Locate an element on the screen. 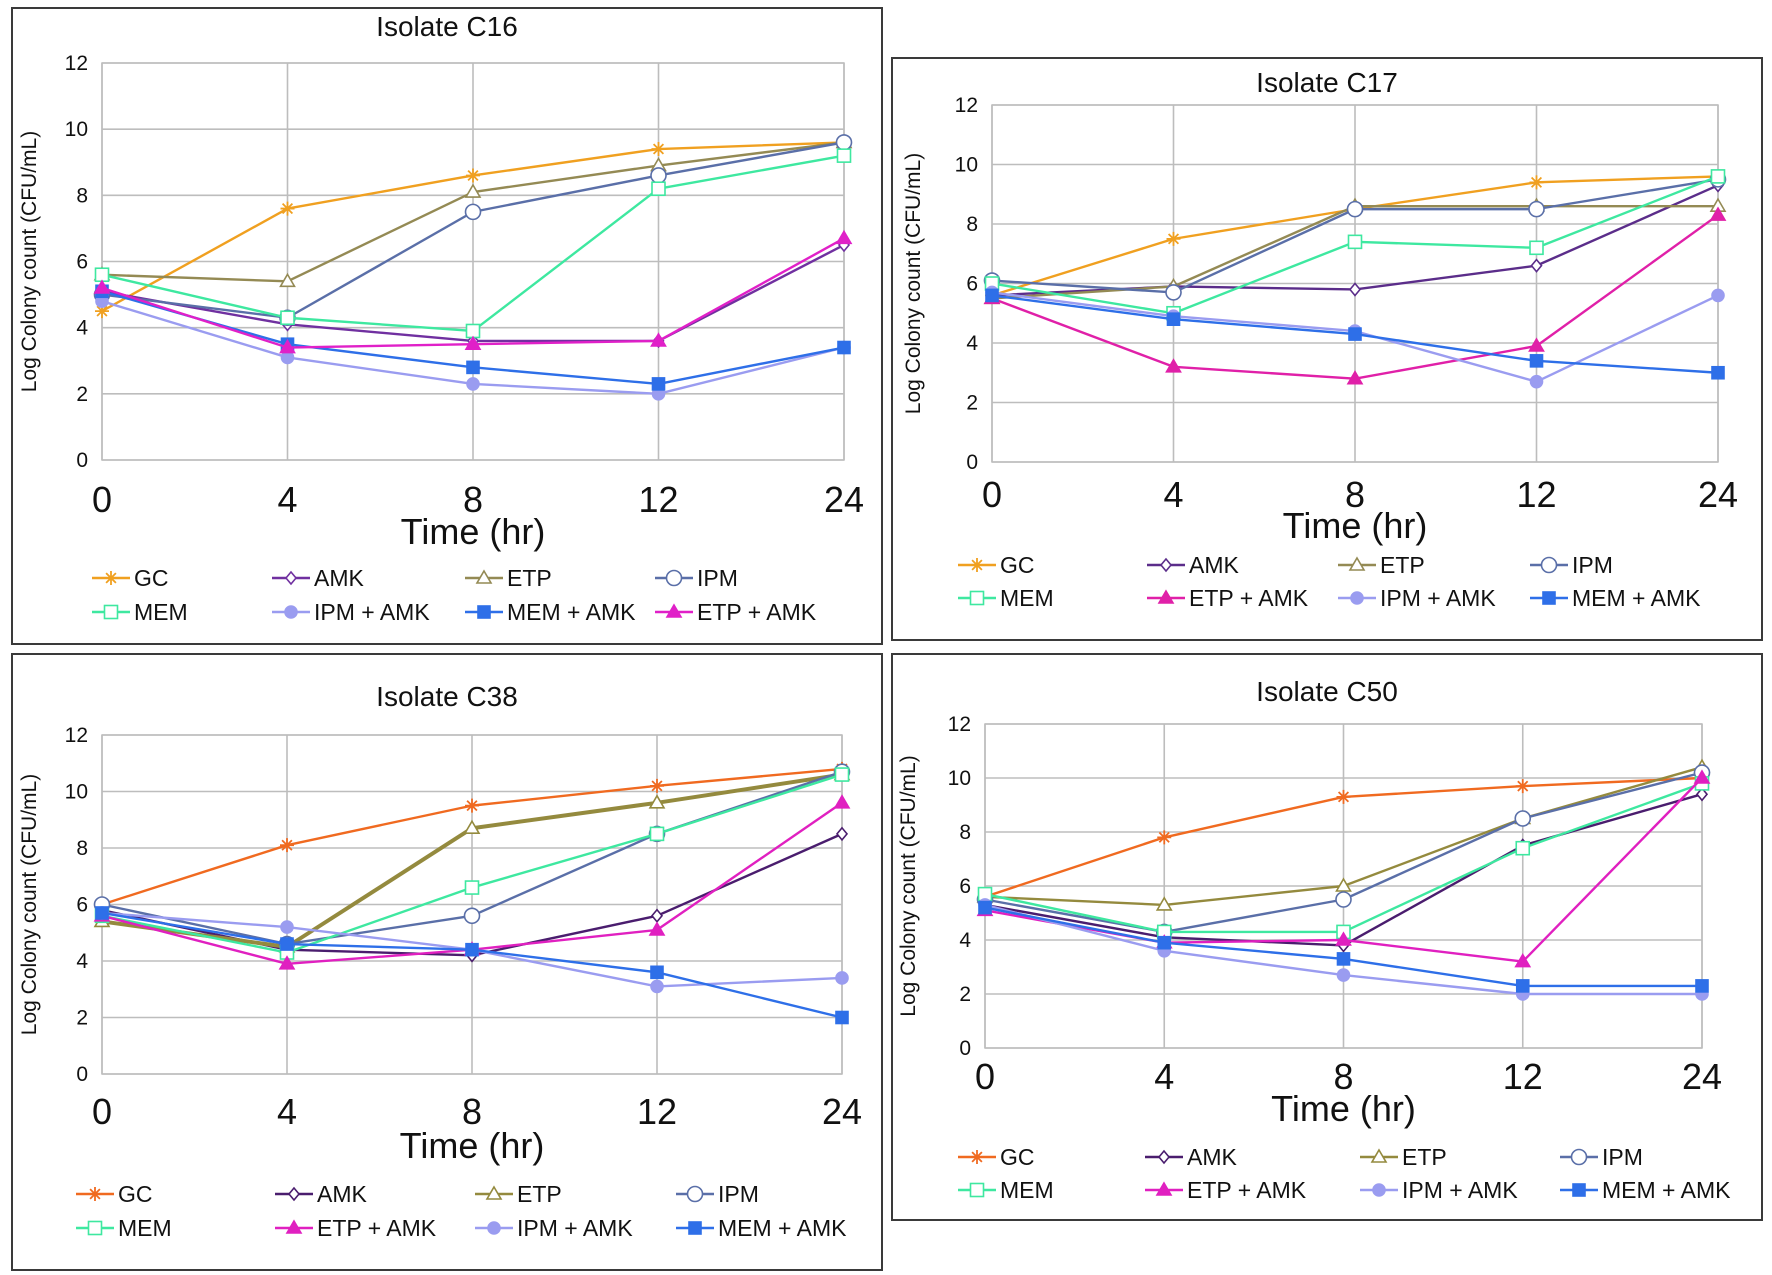 This screenshot has width=1772, height=1275. legend-item: IPM + AMK is located at coordinates (1439, 1190).